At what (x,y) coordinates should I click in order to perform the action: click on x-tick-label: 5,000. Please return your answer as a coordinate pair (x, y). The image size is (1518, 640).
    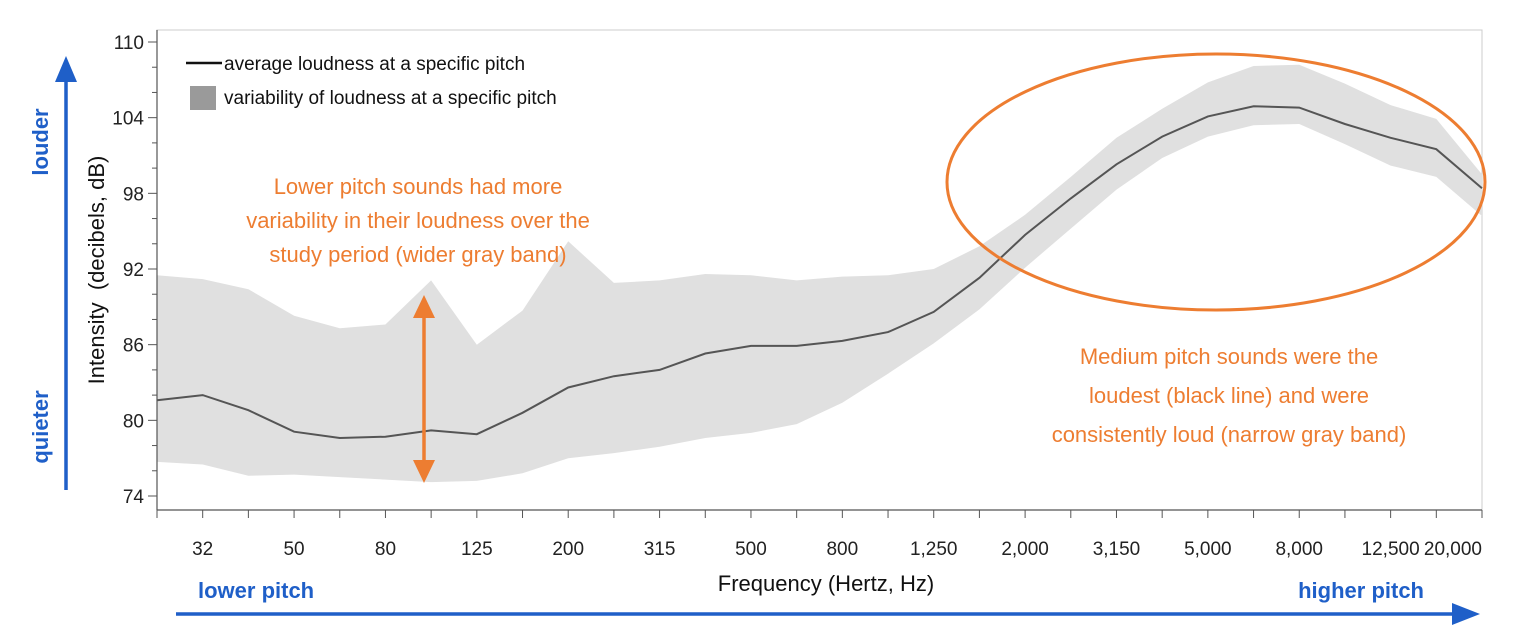
    Looking at the image, I should click on (1208, 549).